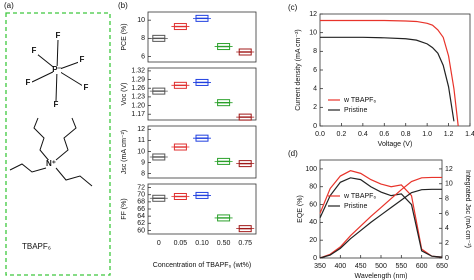 This screenshot has height=280, width=474. Describe the element at coordinates (342, 134) in the screenshot. I see `x-tick-label: 0.2` at that location.